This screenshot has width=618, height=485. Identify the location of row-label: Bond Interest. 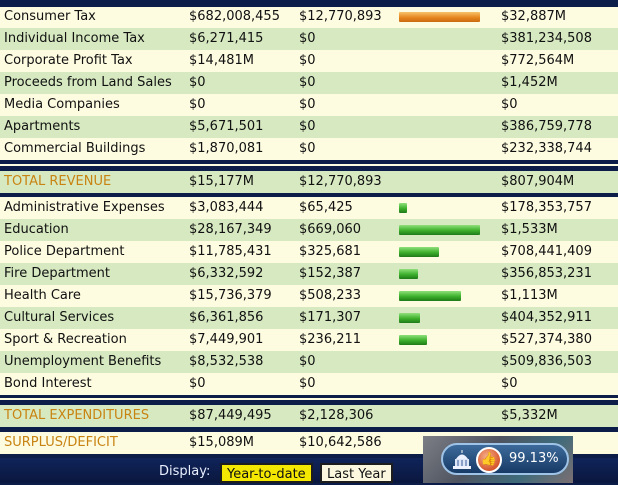
(48, 383).